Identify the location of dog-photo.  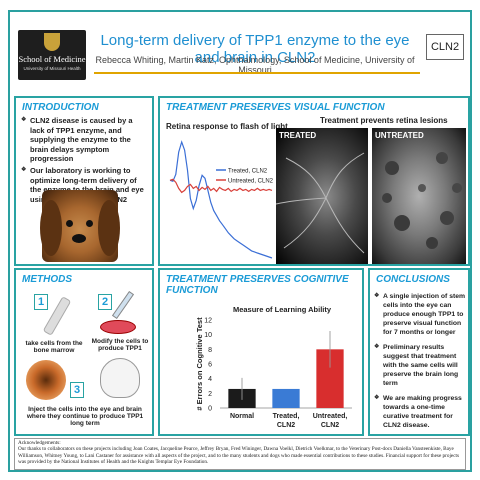
(80, 226).